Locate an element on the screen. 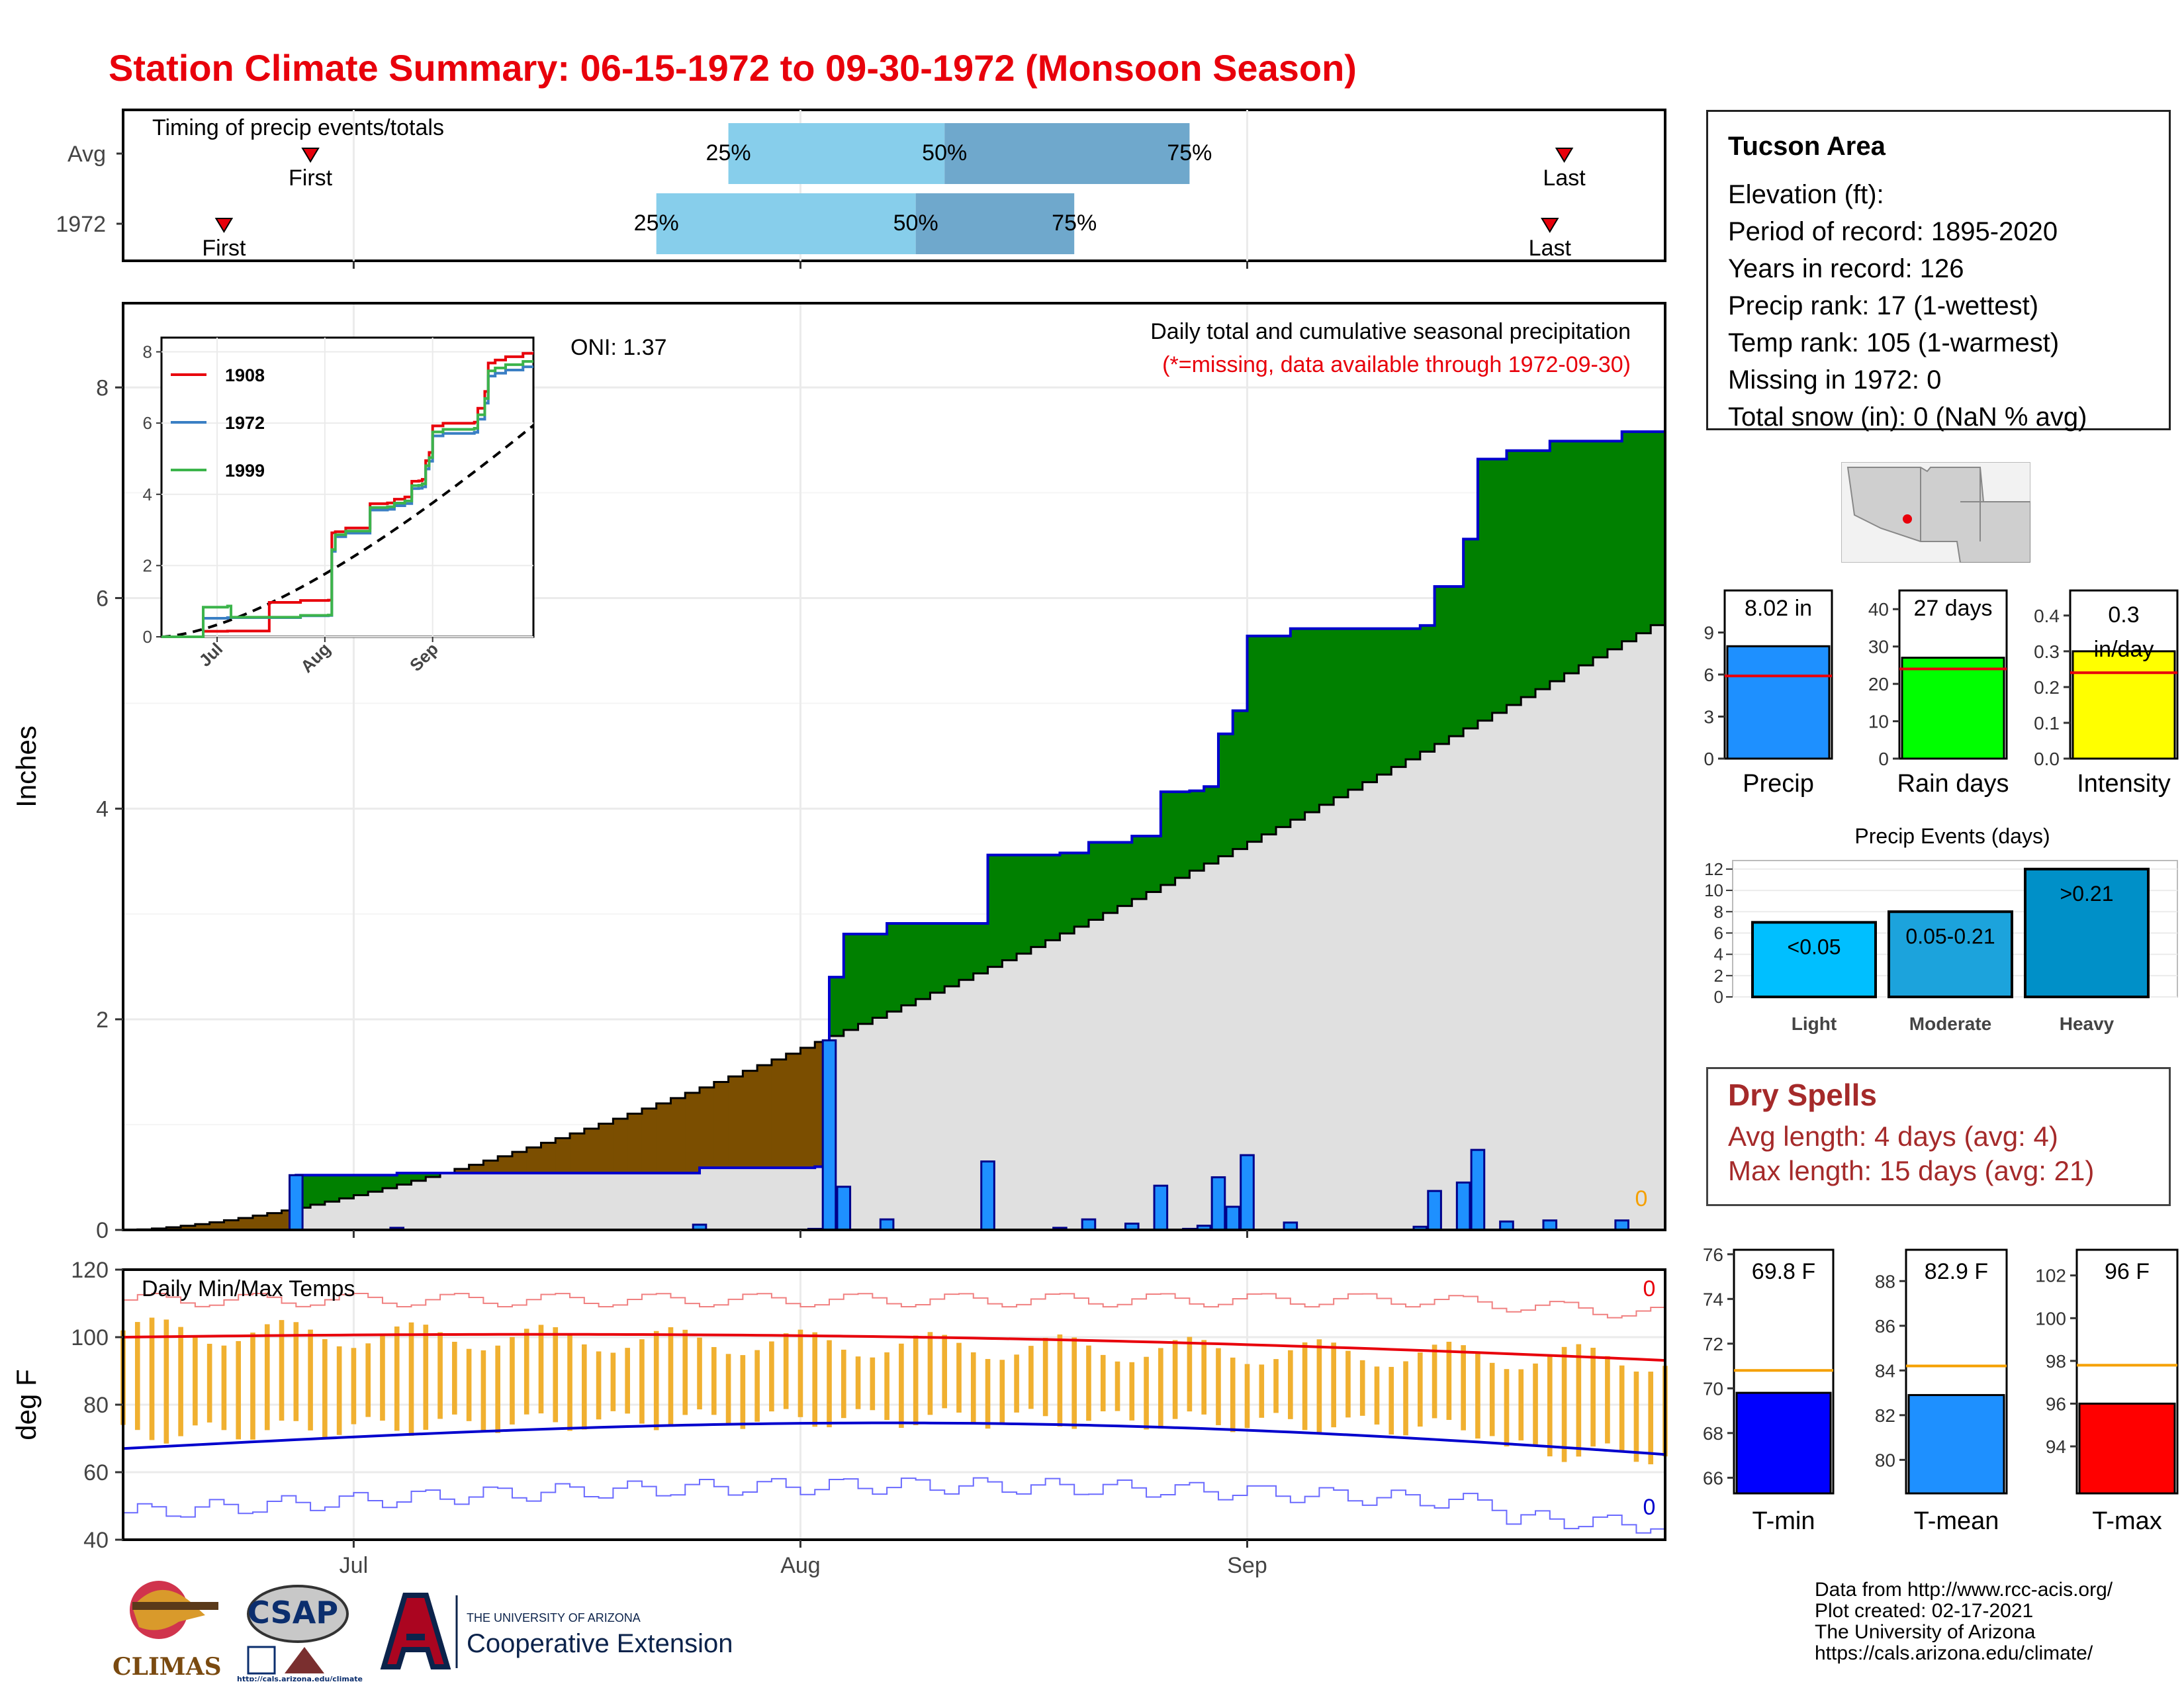  svg-text:http://cals.arizona.edu/climat: http://cals.arizona.edu/climate is located at coordinates (300, 1678).